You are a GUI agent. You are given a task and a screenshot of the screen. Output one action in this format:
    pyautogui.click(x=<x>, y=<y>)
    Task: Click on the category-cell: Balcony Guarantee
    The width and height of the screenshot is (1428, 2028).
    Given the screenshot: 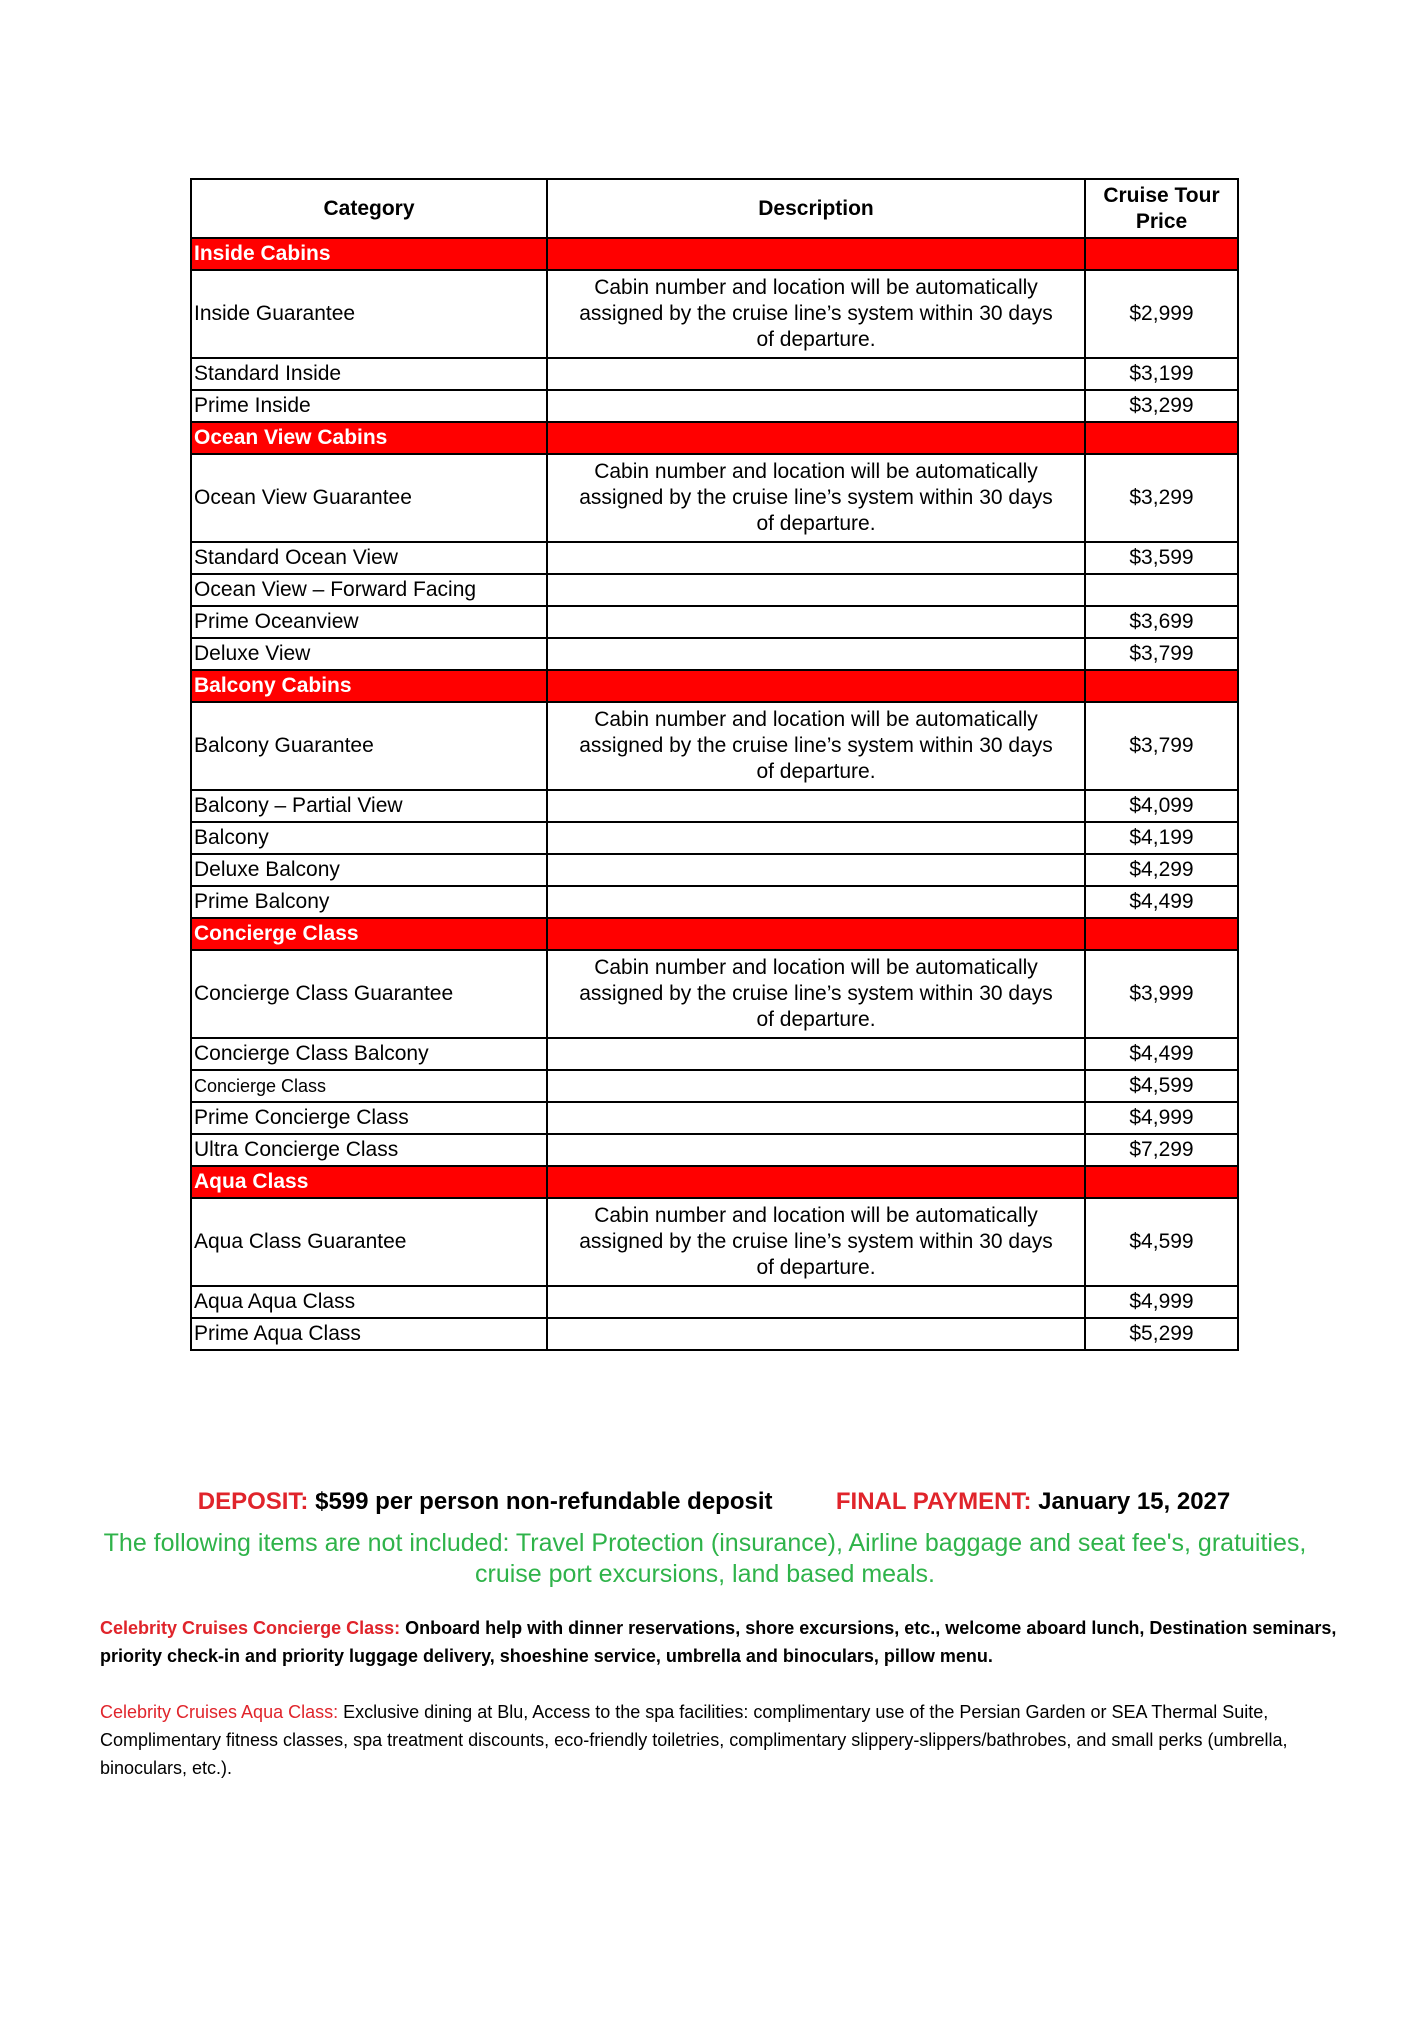 What is the action you would take?
    pyautogui.click(x=369, y=746)
    